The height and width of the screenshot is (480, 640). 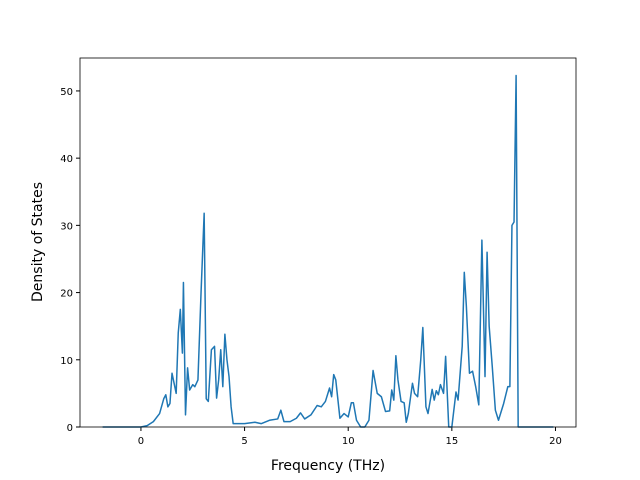 What do you see at coordinates (244, 441) in the screenshot?
I see `x-tick-label: 5` at bounding box center [244, 441].